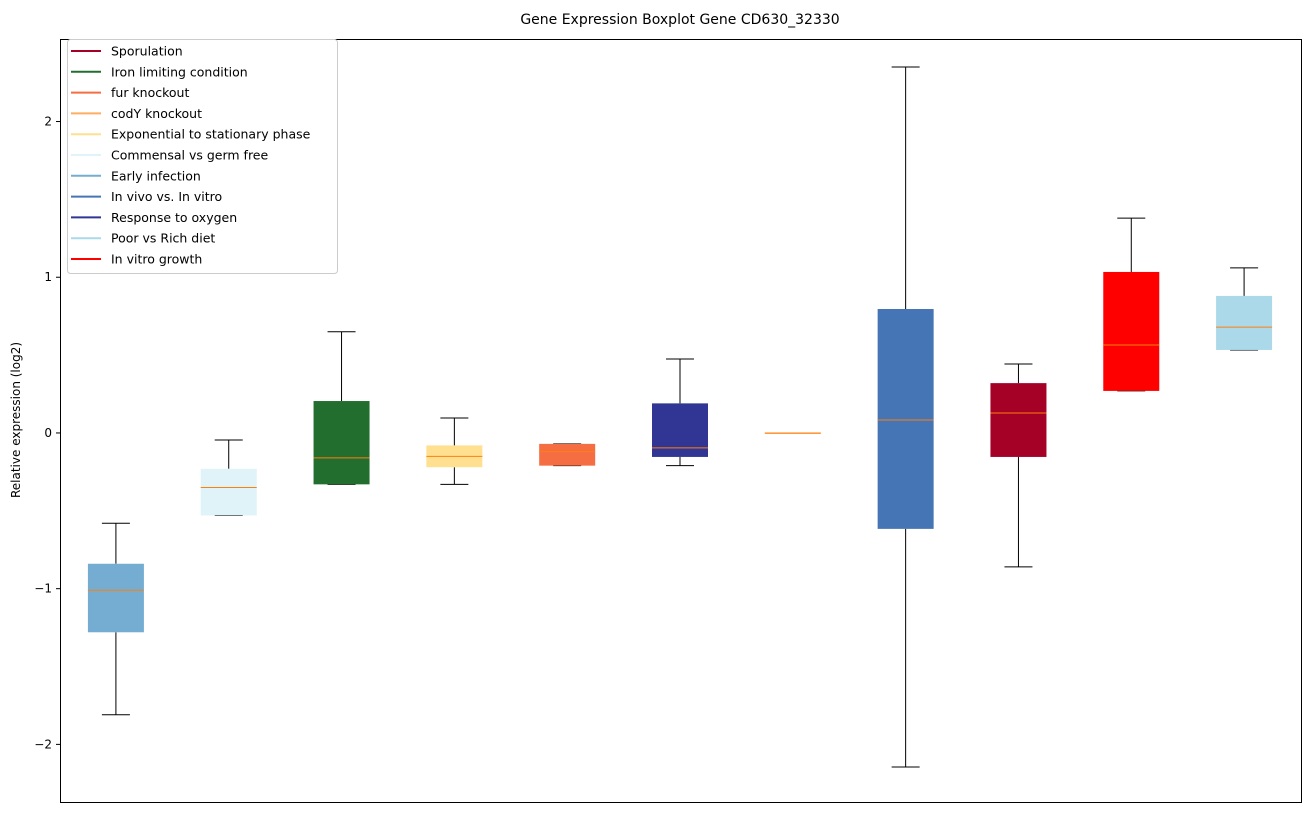 This screenshot has width=1309, height=816. Describe the element at coordinates (166, 196) in the screenshot. I see `legend-label: In vivo vs. In vitro` at that location.